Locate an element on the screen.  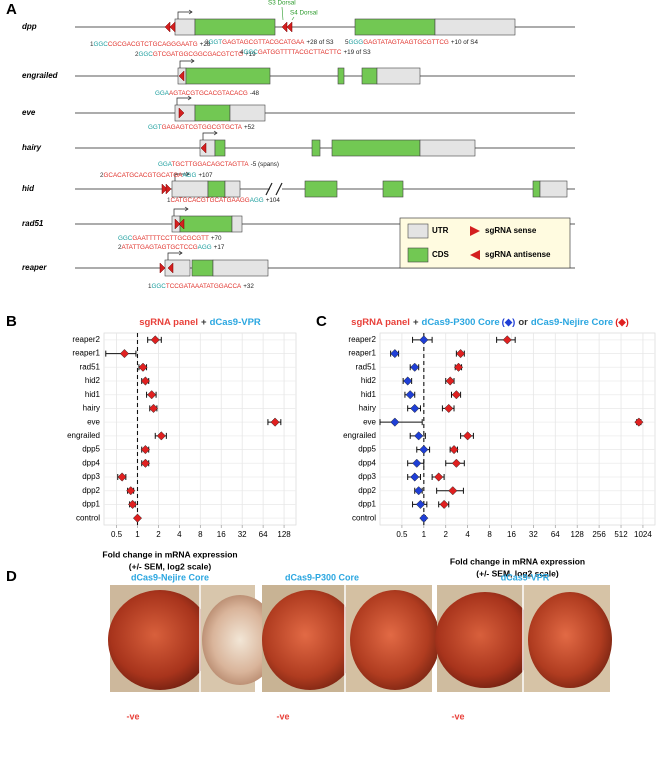
panel-letter: D is located at coordinates (11, 576).